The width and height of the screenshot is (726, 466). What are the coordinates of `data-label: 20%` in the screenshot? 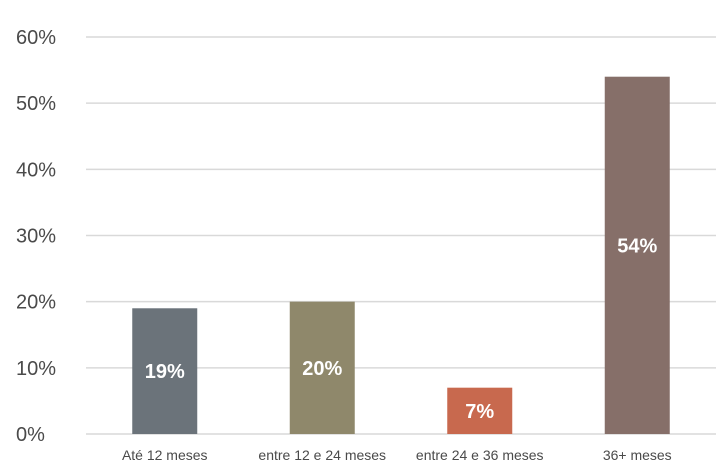 It's located at (322, 369).